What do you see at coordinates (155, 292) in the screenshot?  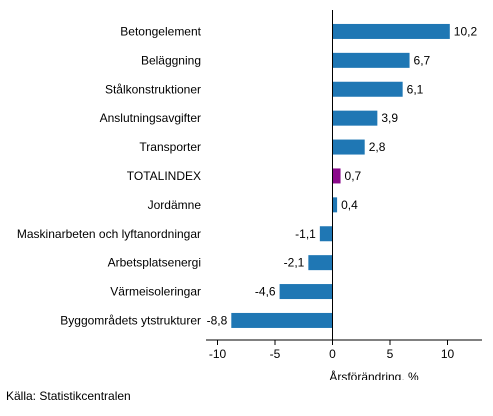 I see `category-label-9: Värmeisoleringar` at bounding box center [155, 292].